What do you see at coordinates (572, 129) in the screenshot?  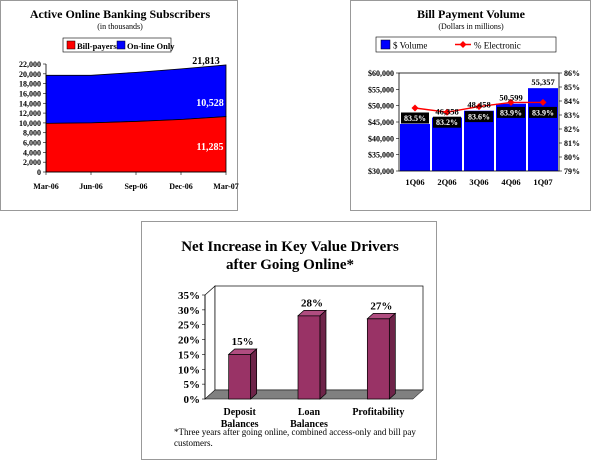 I see `chart2-y2-tick-label: 82%` at bounding box center [572, 129].